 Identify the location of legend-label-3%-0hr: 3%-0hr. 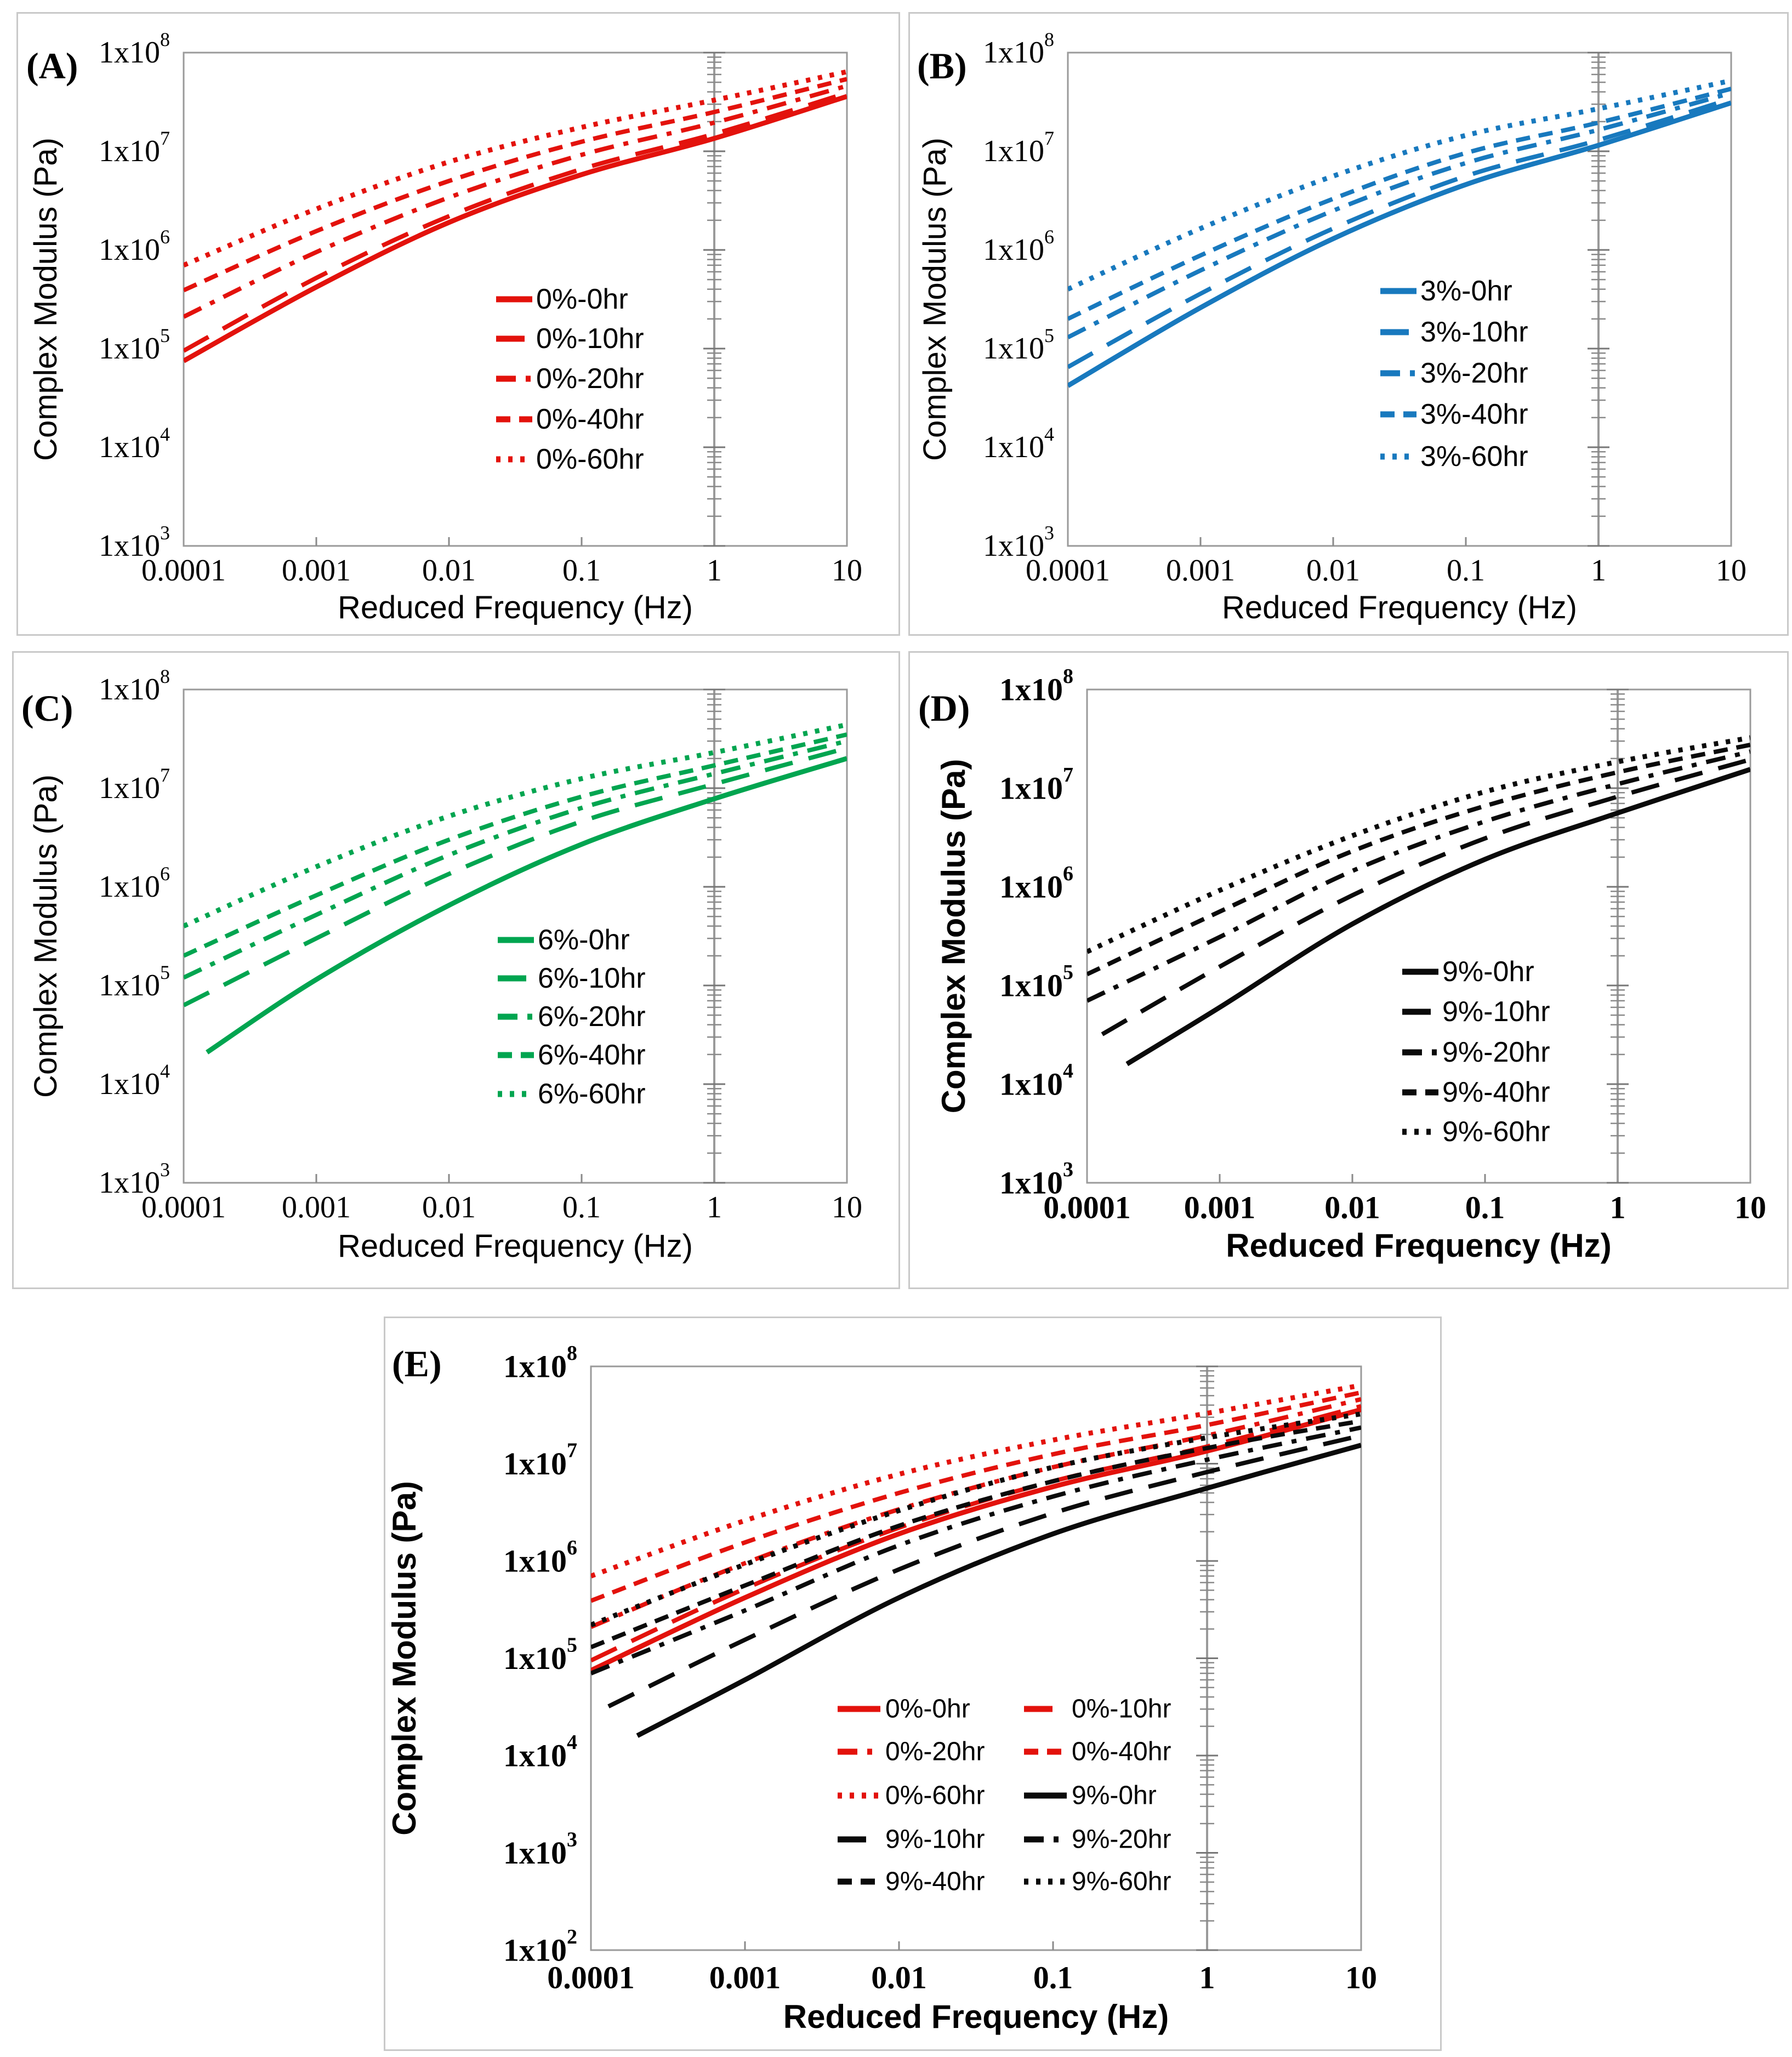
(1466, 291).